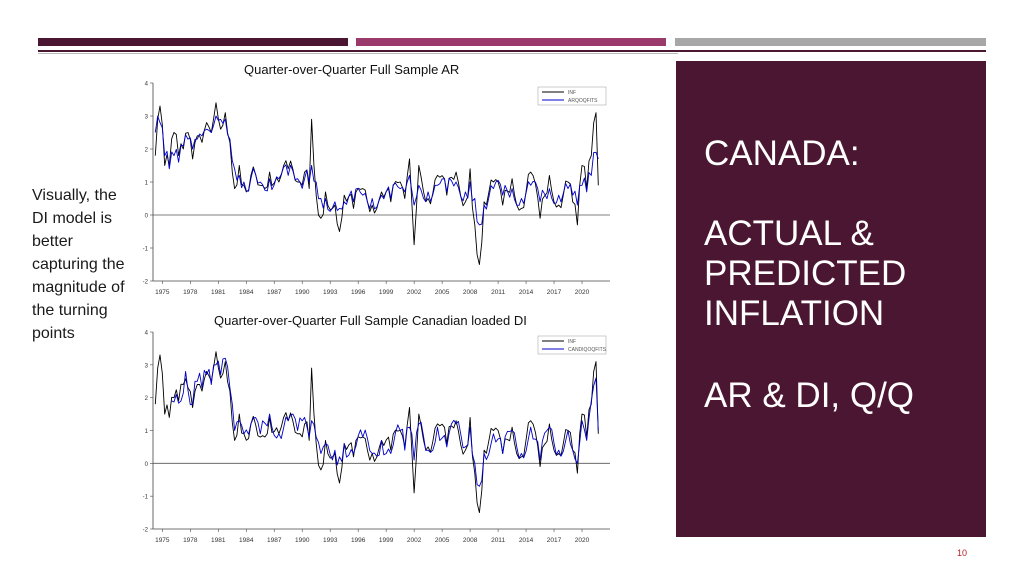 Image resolution: width=1024 pixels, height=576 pixels. What do you see at coordinates (302, 540) in the screenshot?
I see `chart-2-xtick-label: 1990` at bounding box center [302, 540].